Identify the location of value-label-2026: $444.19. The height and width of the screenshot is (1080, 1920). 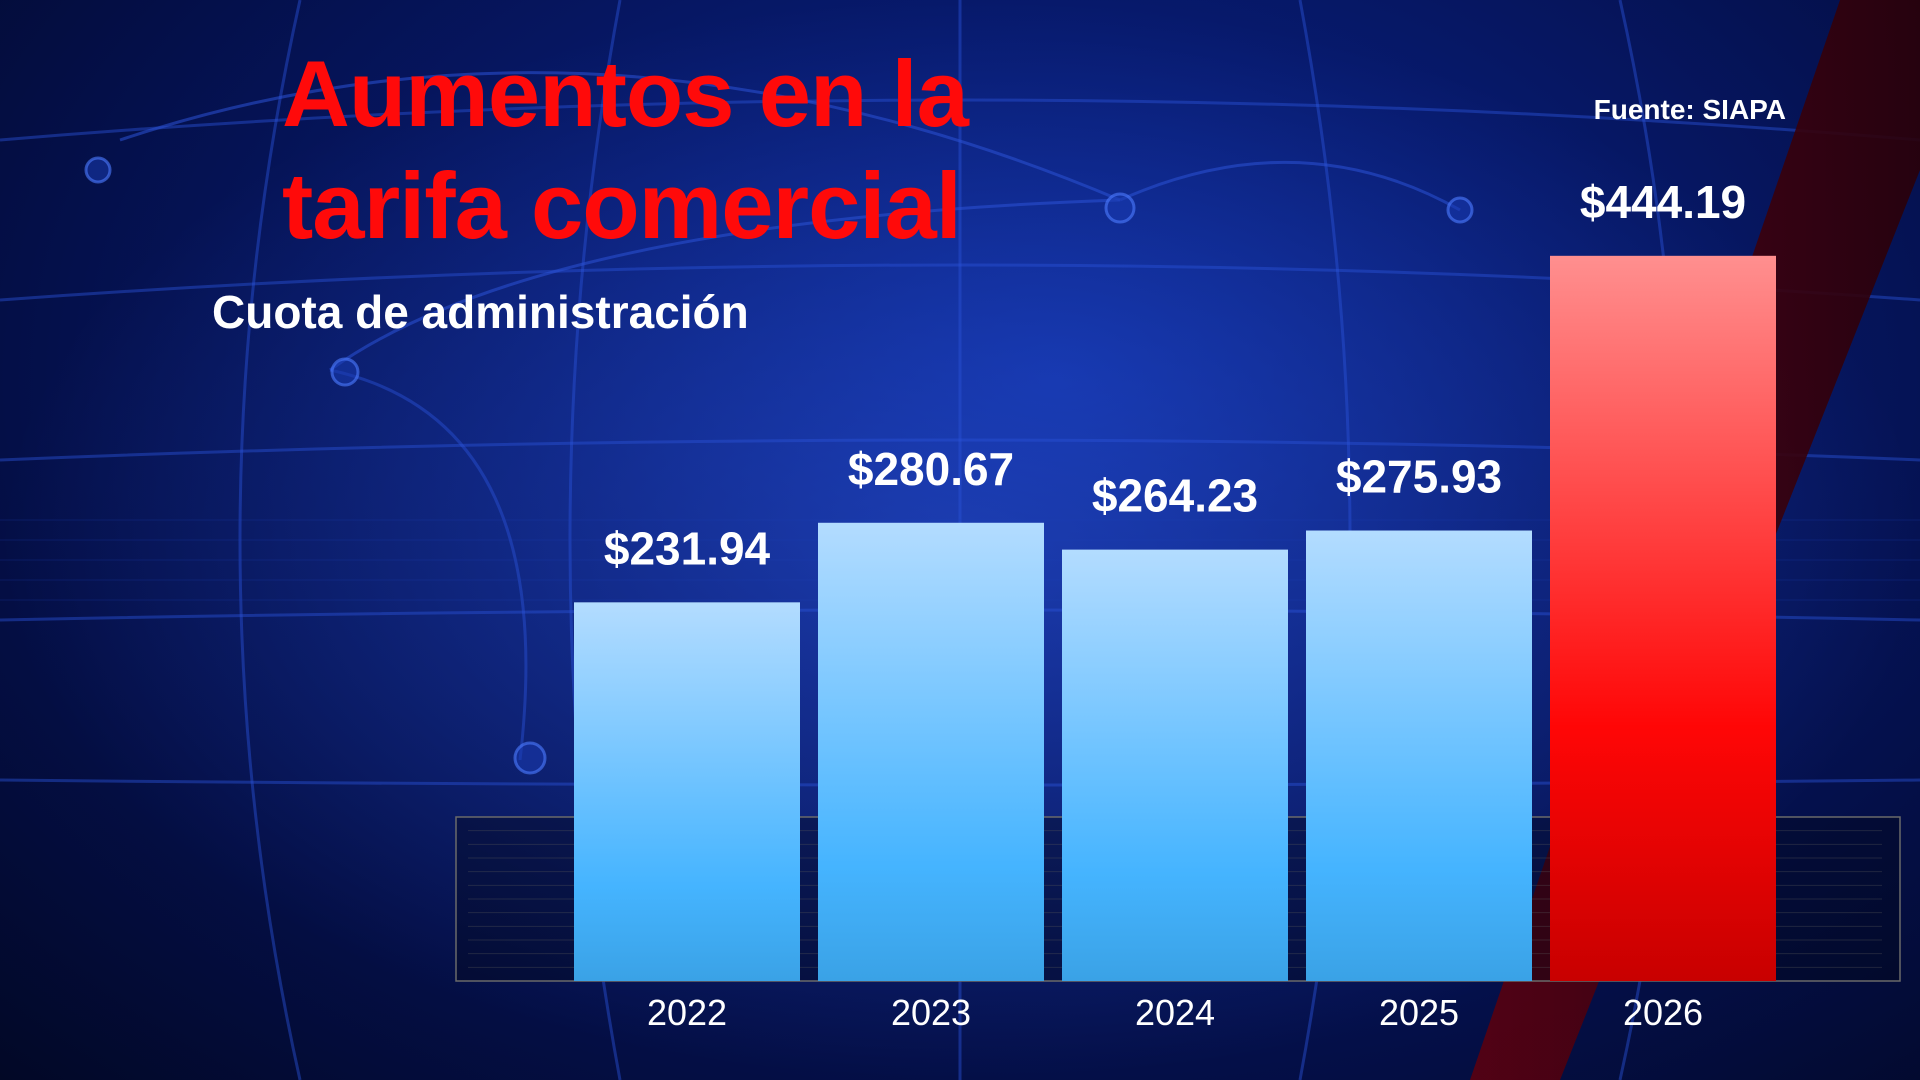
(1663, 202).